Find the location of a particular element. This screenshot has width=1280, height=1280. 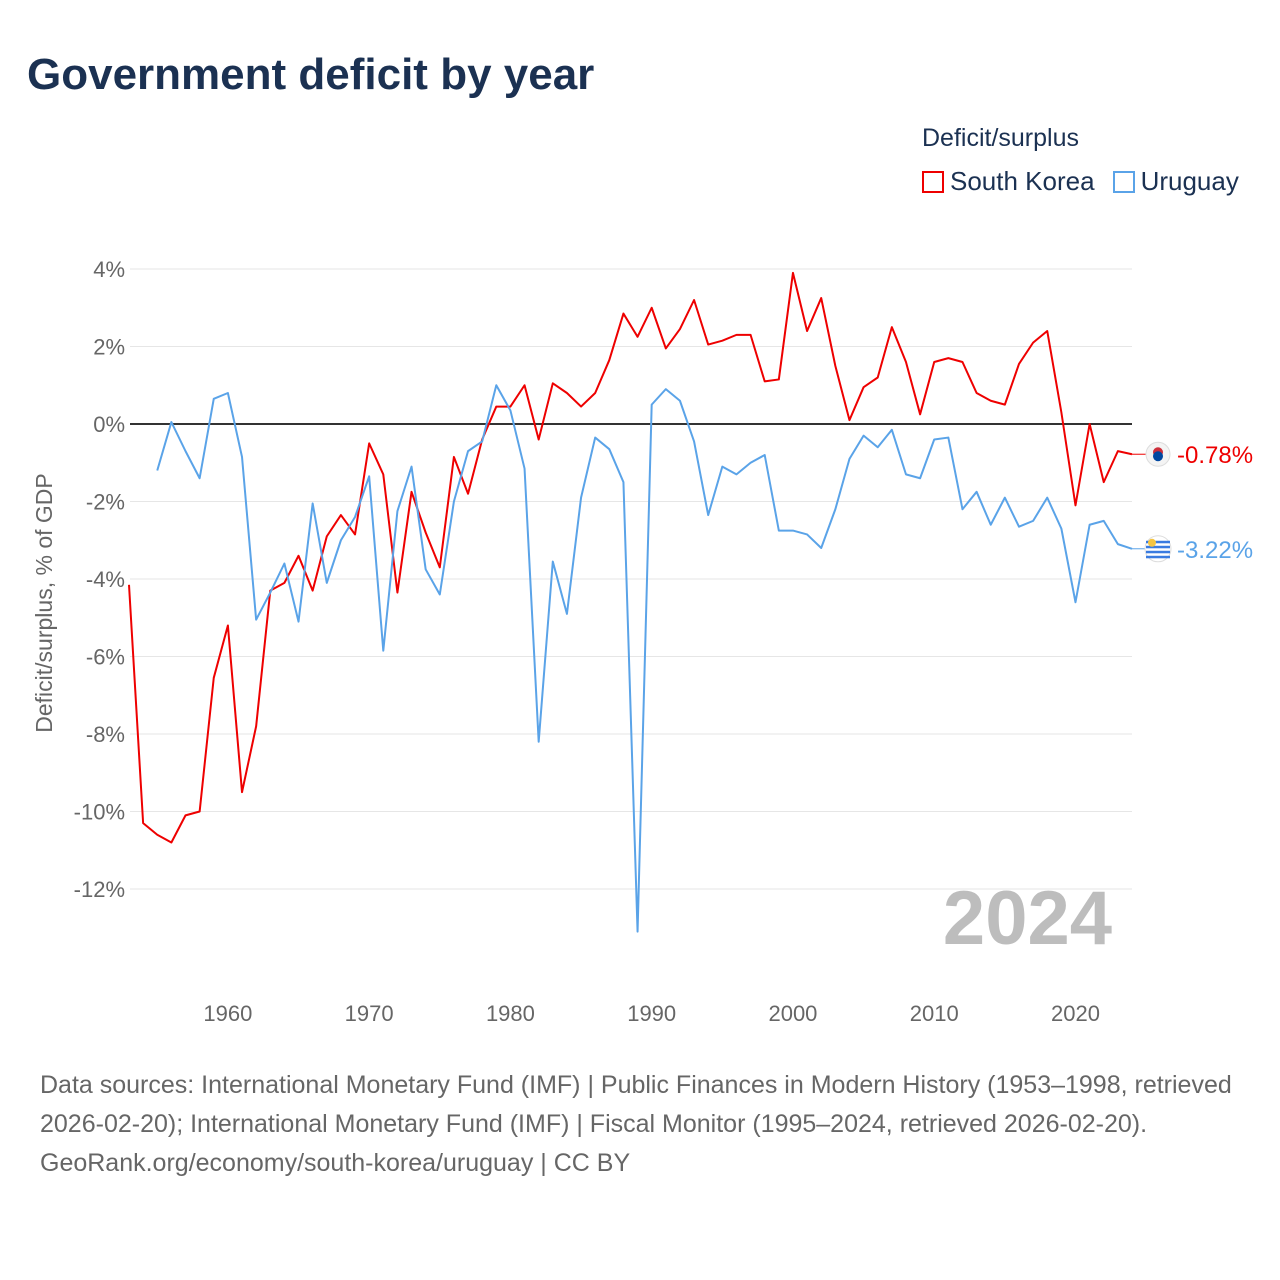

x-tick-label: 1970 is located at coordinates (369, 1013).